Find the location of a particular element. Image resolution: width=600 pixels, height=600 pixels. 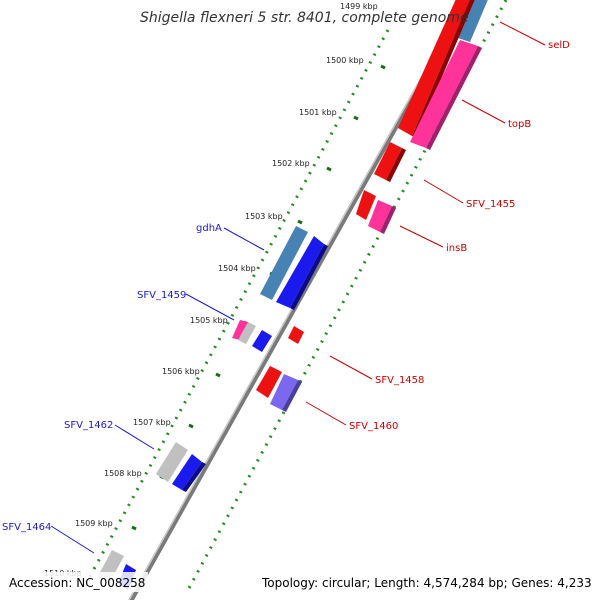

cds-SFV_1462-gray is located at coordinates (172, 462).